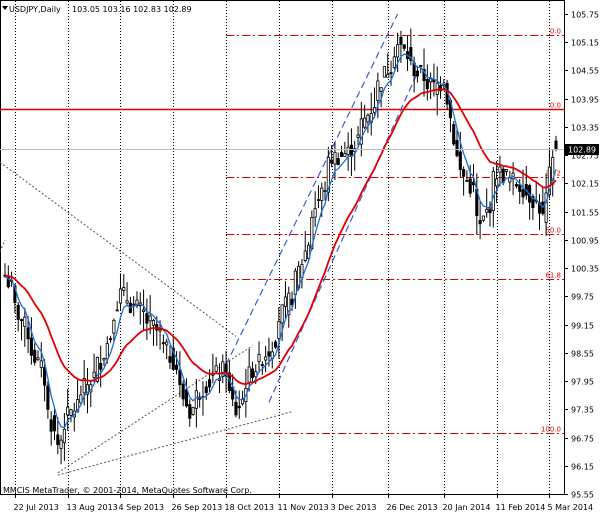  I want to click on x-tick-label: 11 Feb 2014, so click(521, 507).